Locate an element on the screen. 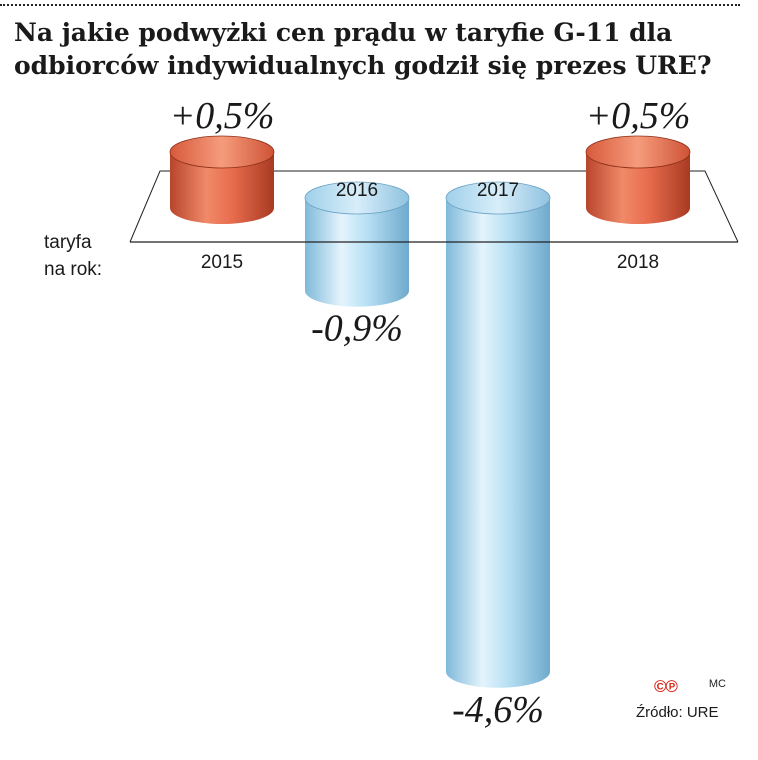  base-plane-back is located at coordinates (434, 206).